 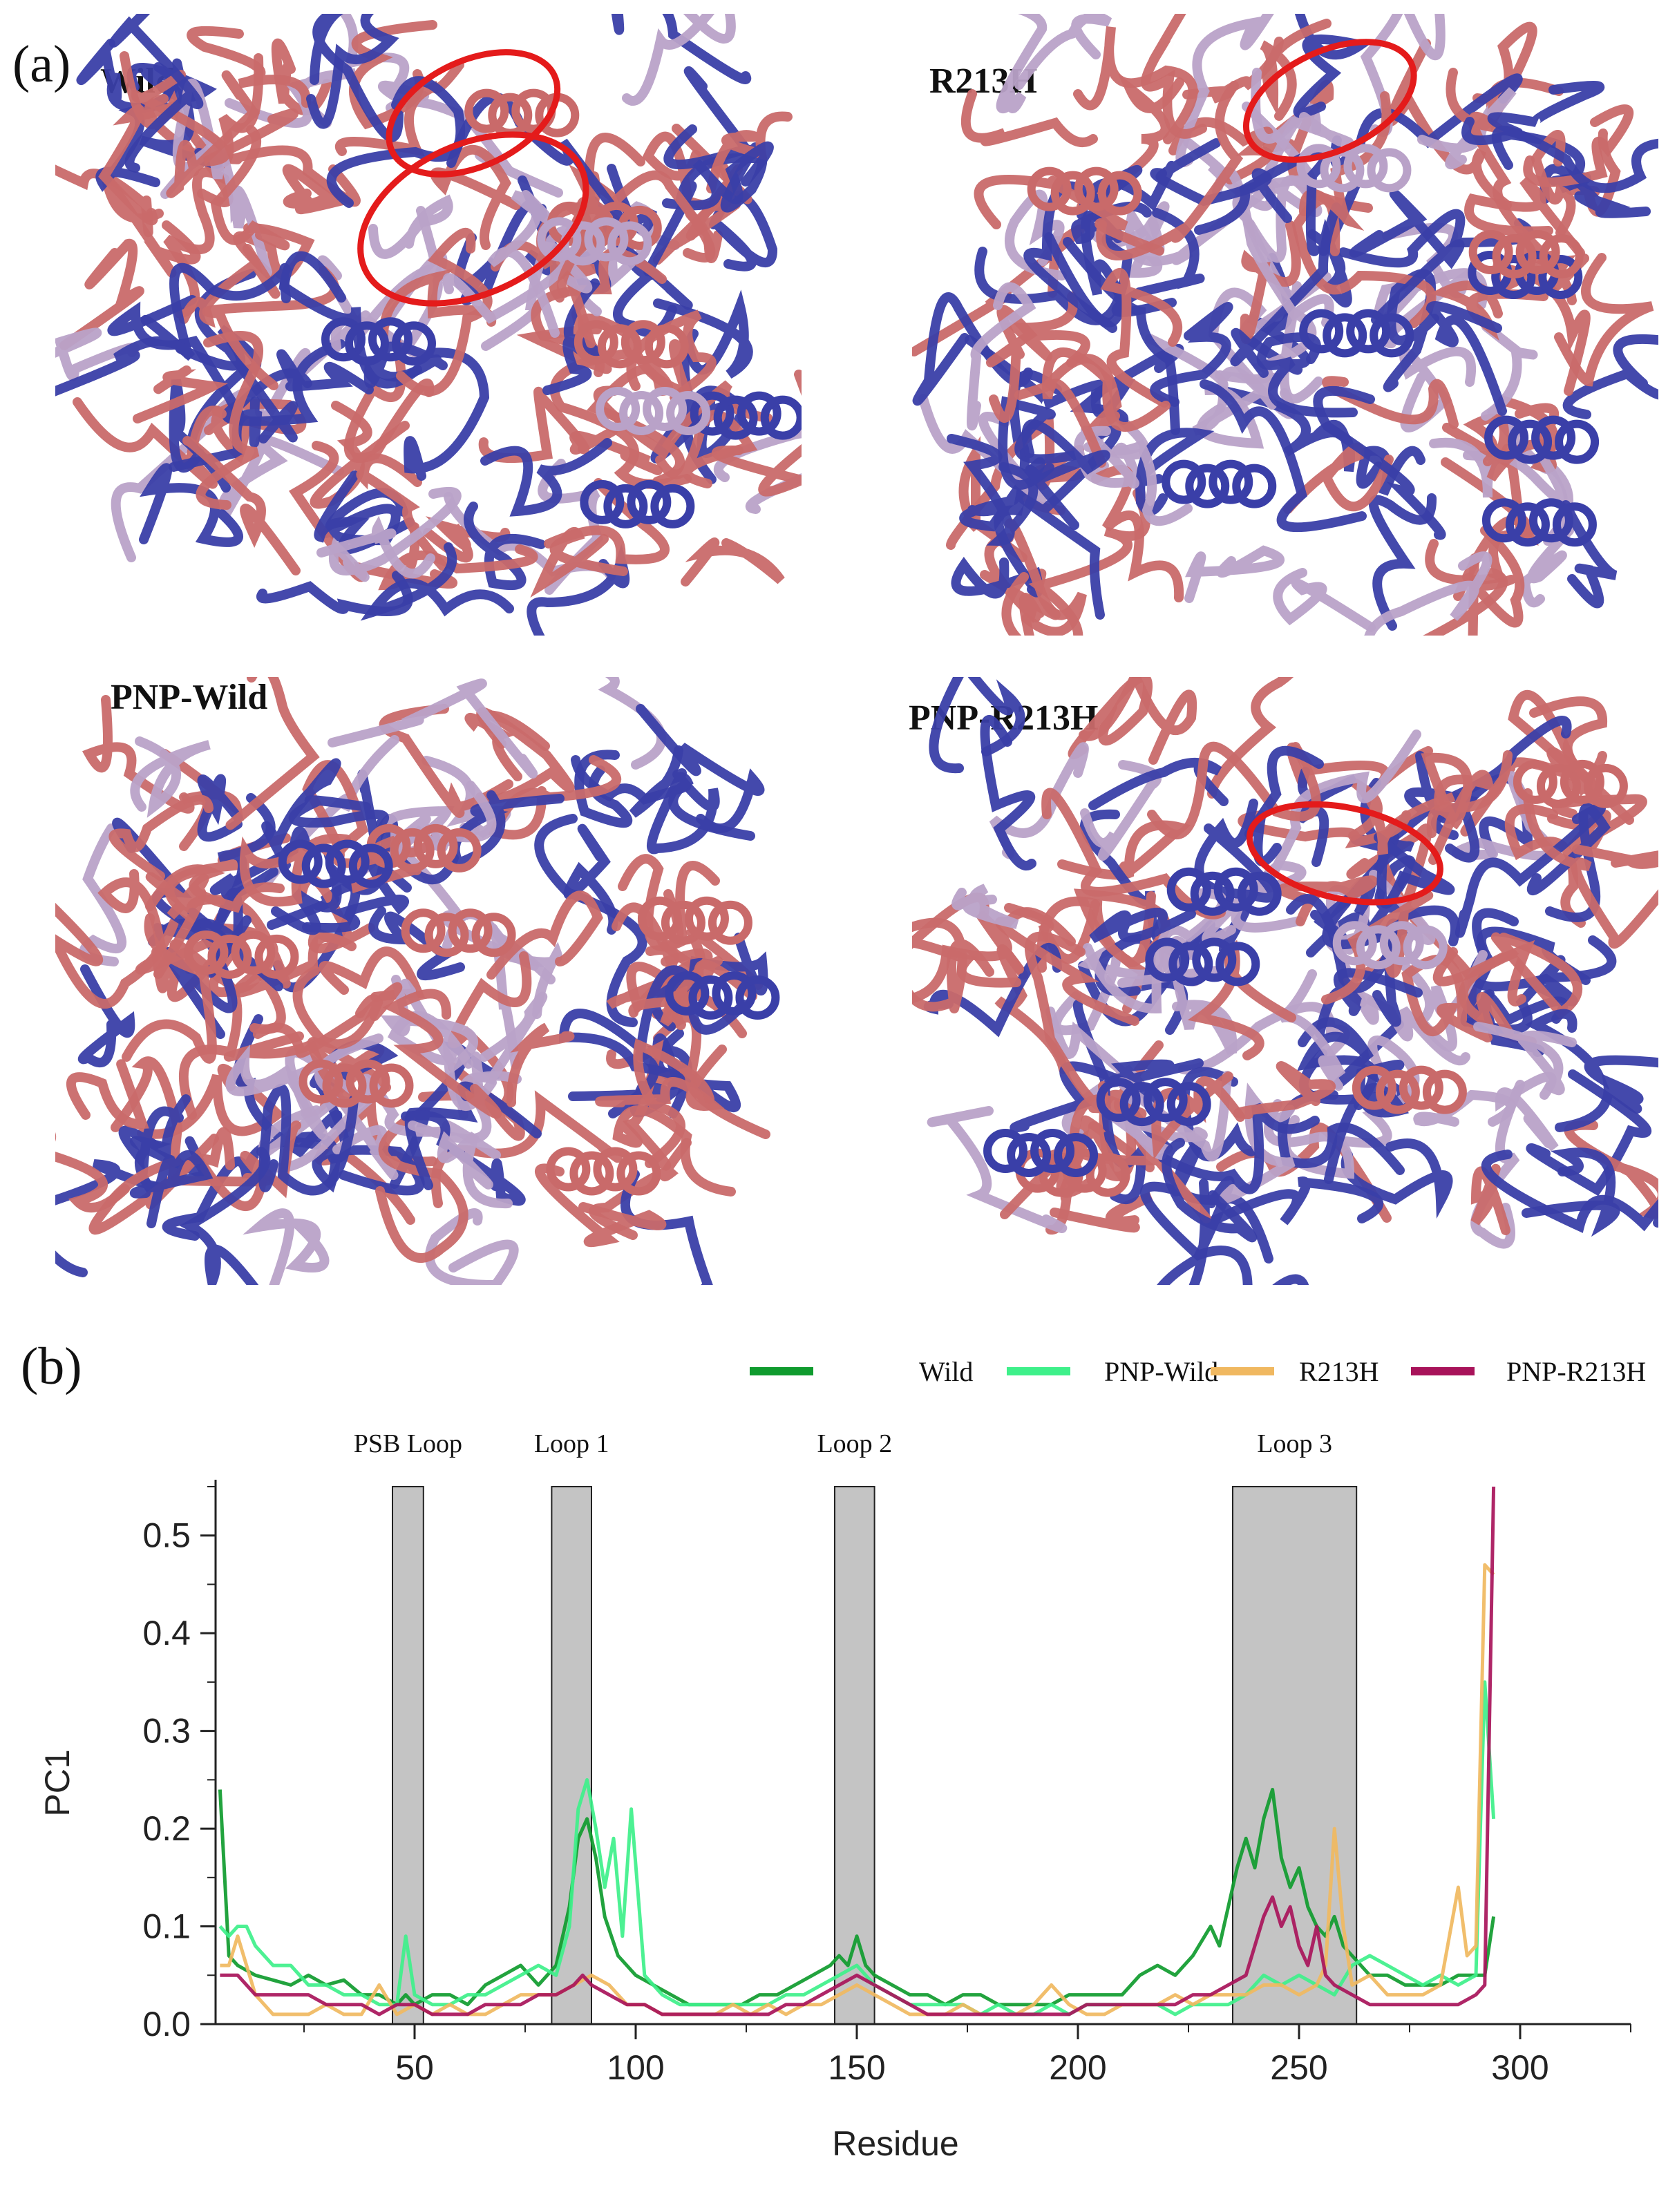 I want to click on panel-b-letter: (b), so click(x=52, y=1366).